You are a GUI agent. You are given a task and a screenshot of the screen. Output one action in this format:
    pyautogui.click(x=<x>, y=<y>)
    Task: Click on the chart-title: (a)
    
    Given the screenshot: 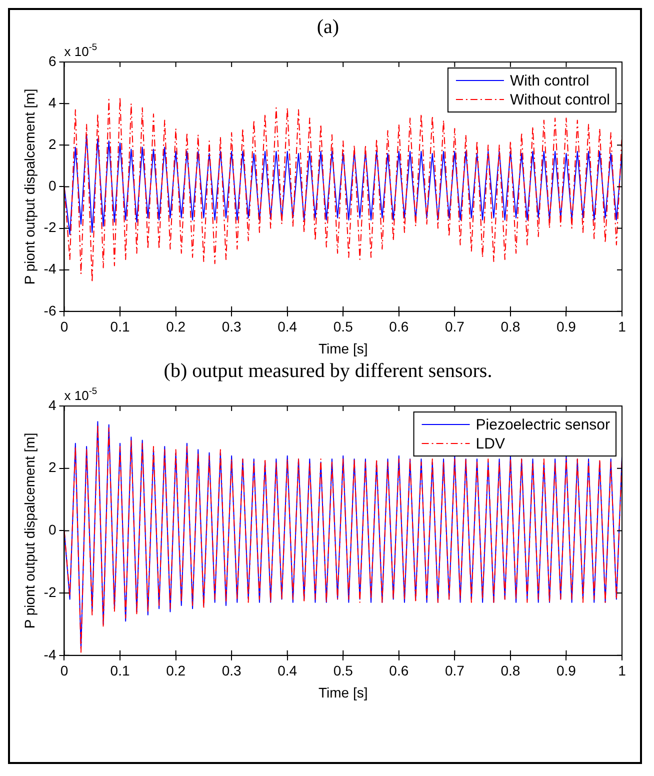 What is the action you would take?
    pyautogui.click(x=328, y=28)
    